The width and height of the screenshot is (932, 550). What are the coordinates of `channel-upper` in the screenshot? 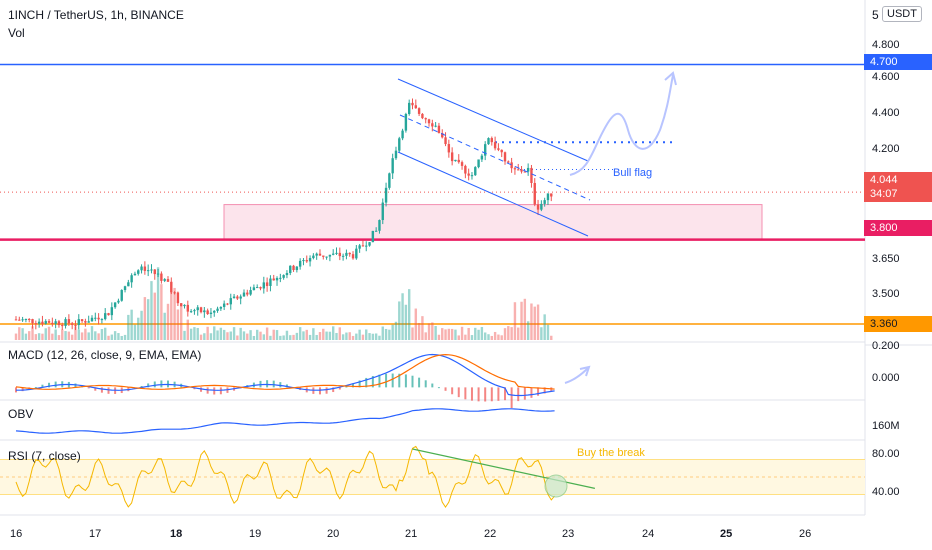 It's located at (493, 120).